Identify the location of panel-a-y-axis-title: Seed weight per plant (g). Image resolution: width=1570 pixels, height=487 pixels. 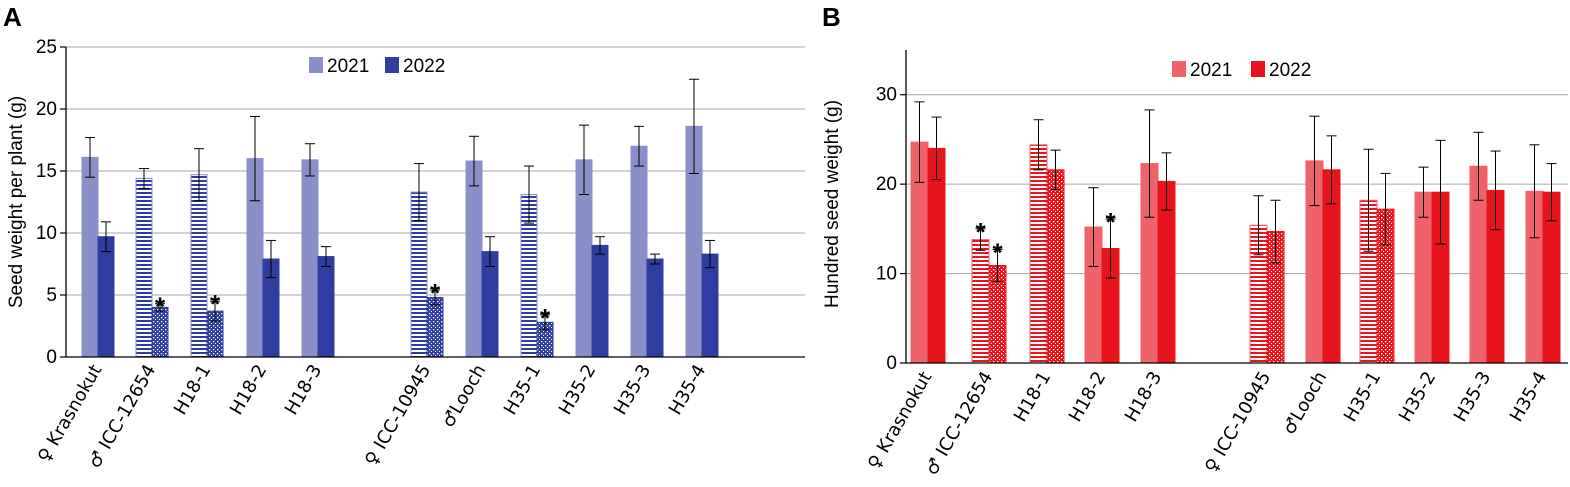
(16, 202).